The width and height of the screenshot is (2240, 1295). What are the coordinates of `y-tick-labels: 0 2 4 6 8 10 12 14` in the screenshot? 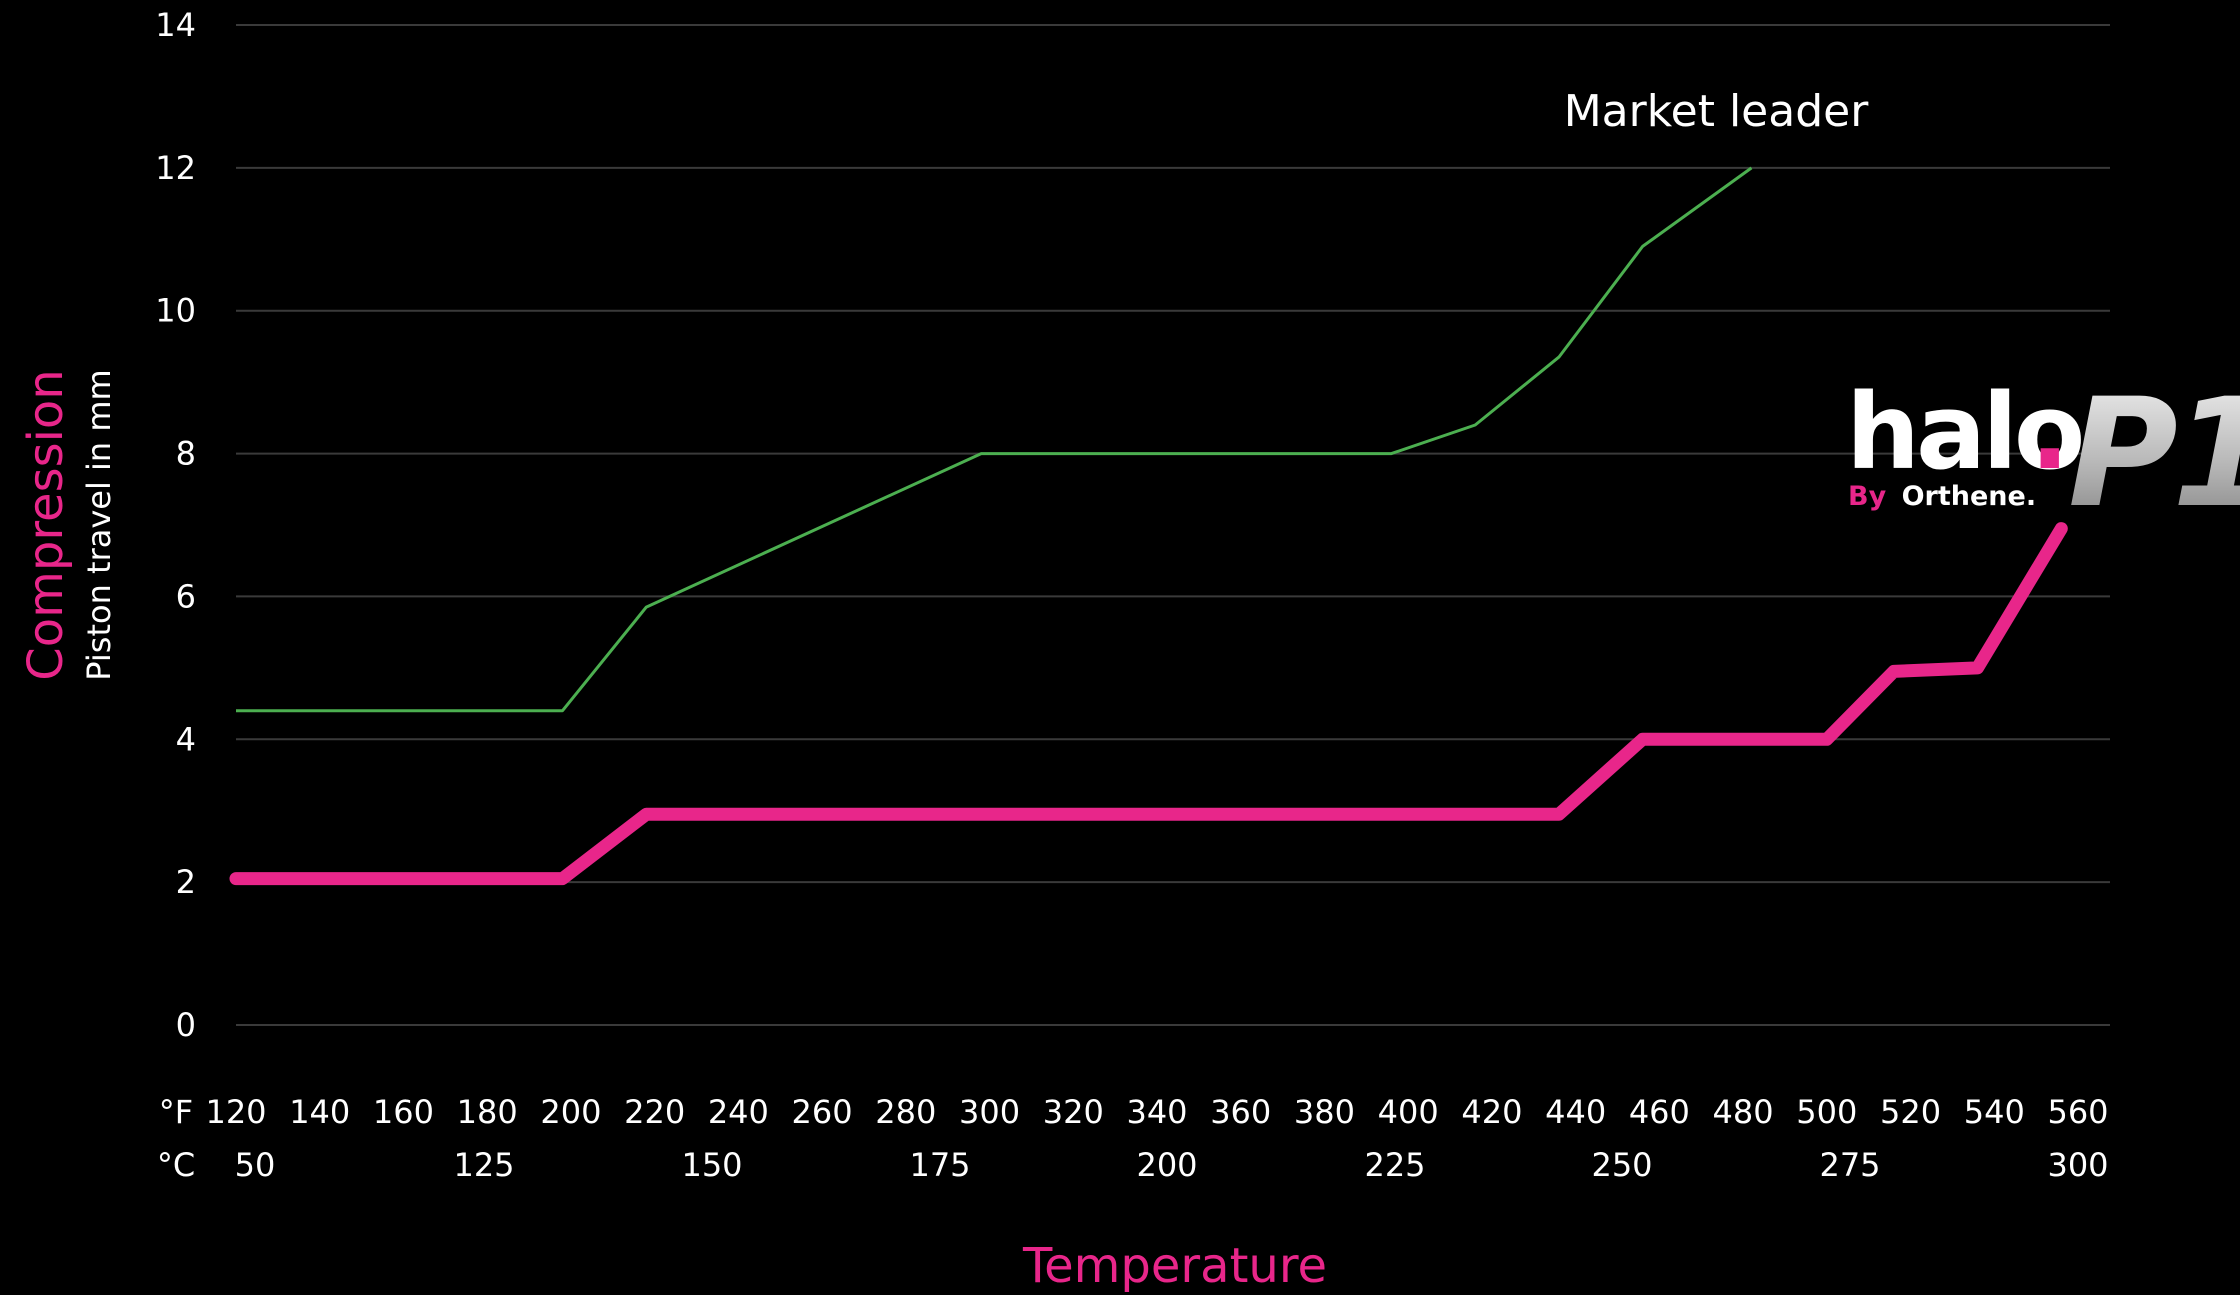 It's located at (175, 525).